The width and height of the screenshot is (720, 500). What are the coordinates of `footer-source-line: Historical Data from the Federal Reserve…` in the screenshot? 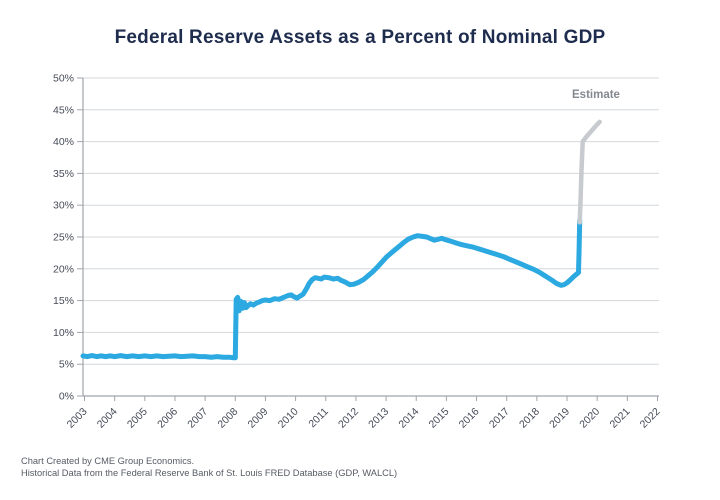 It's located at (209, 473).